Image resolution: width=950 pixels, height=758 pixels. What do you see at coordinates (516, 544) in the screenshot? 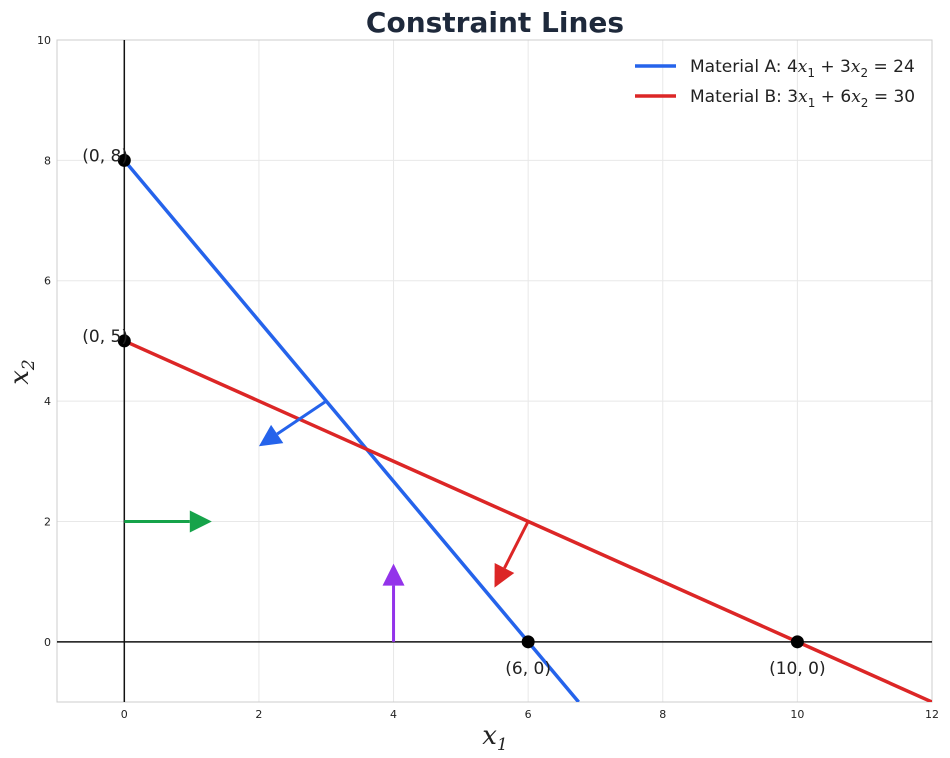
I see `material-b-direction-shaft` at bounding box center [516, 544].